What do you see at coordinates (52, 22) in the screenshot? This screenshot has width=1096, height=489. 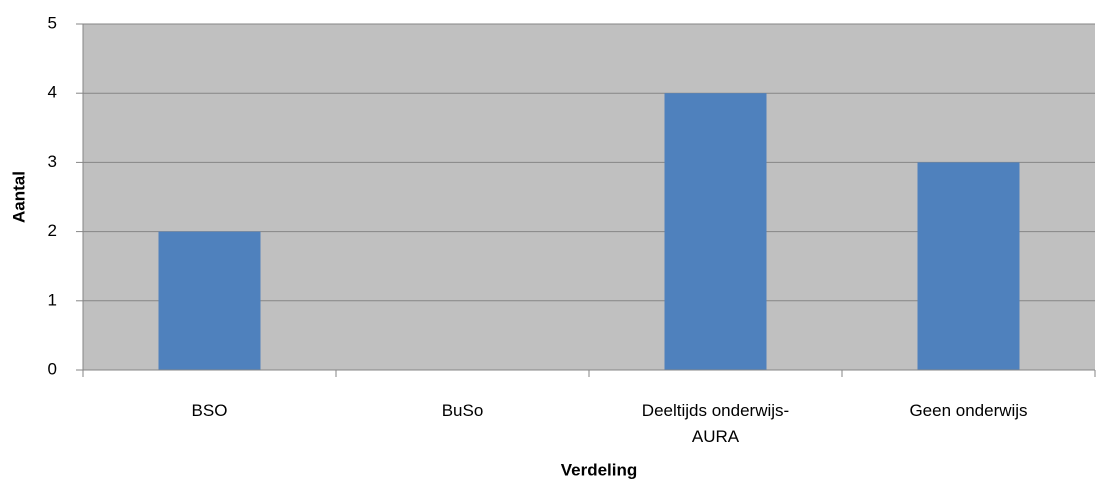 I see `y-tick-label: 5` at bounding box center [52, 22].